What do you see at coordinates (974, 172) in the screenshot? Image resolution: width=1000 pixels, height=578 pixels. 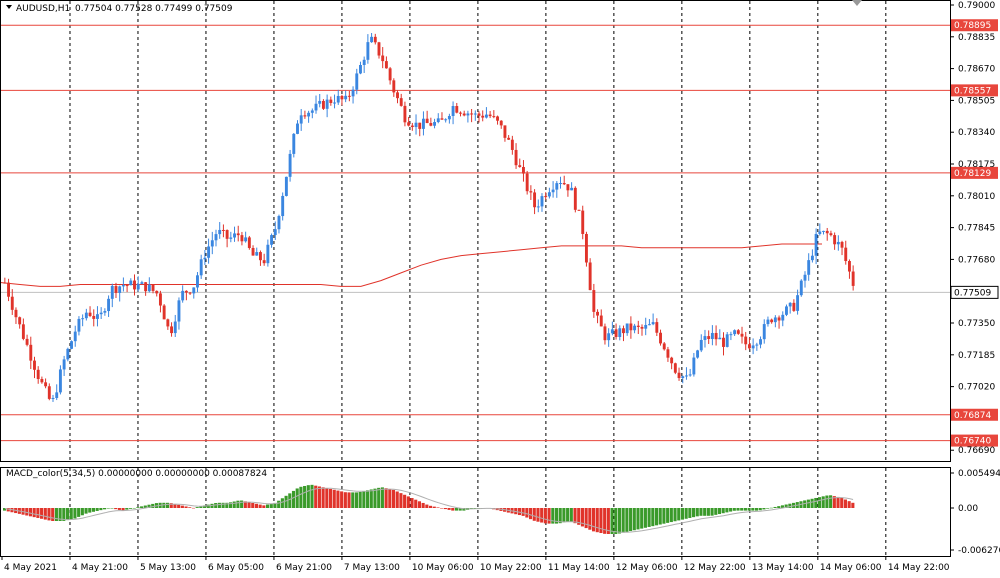 I see `level-price-box` at bounding box center [974, 172].